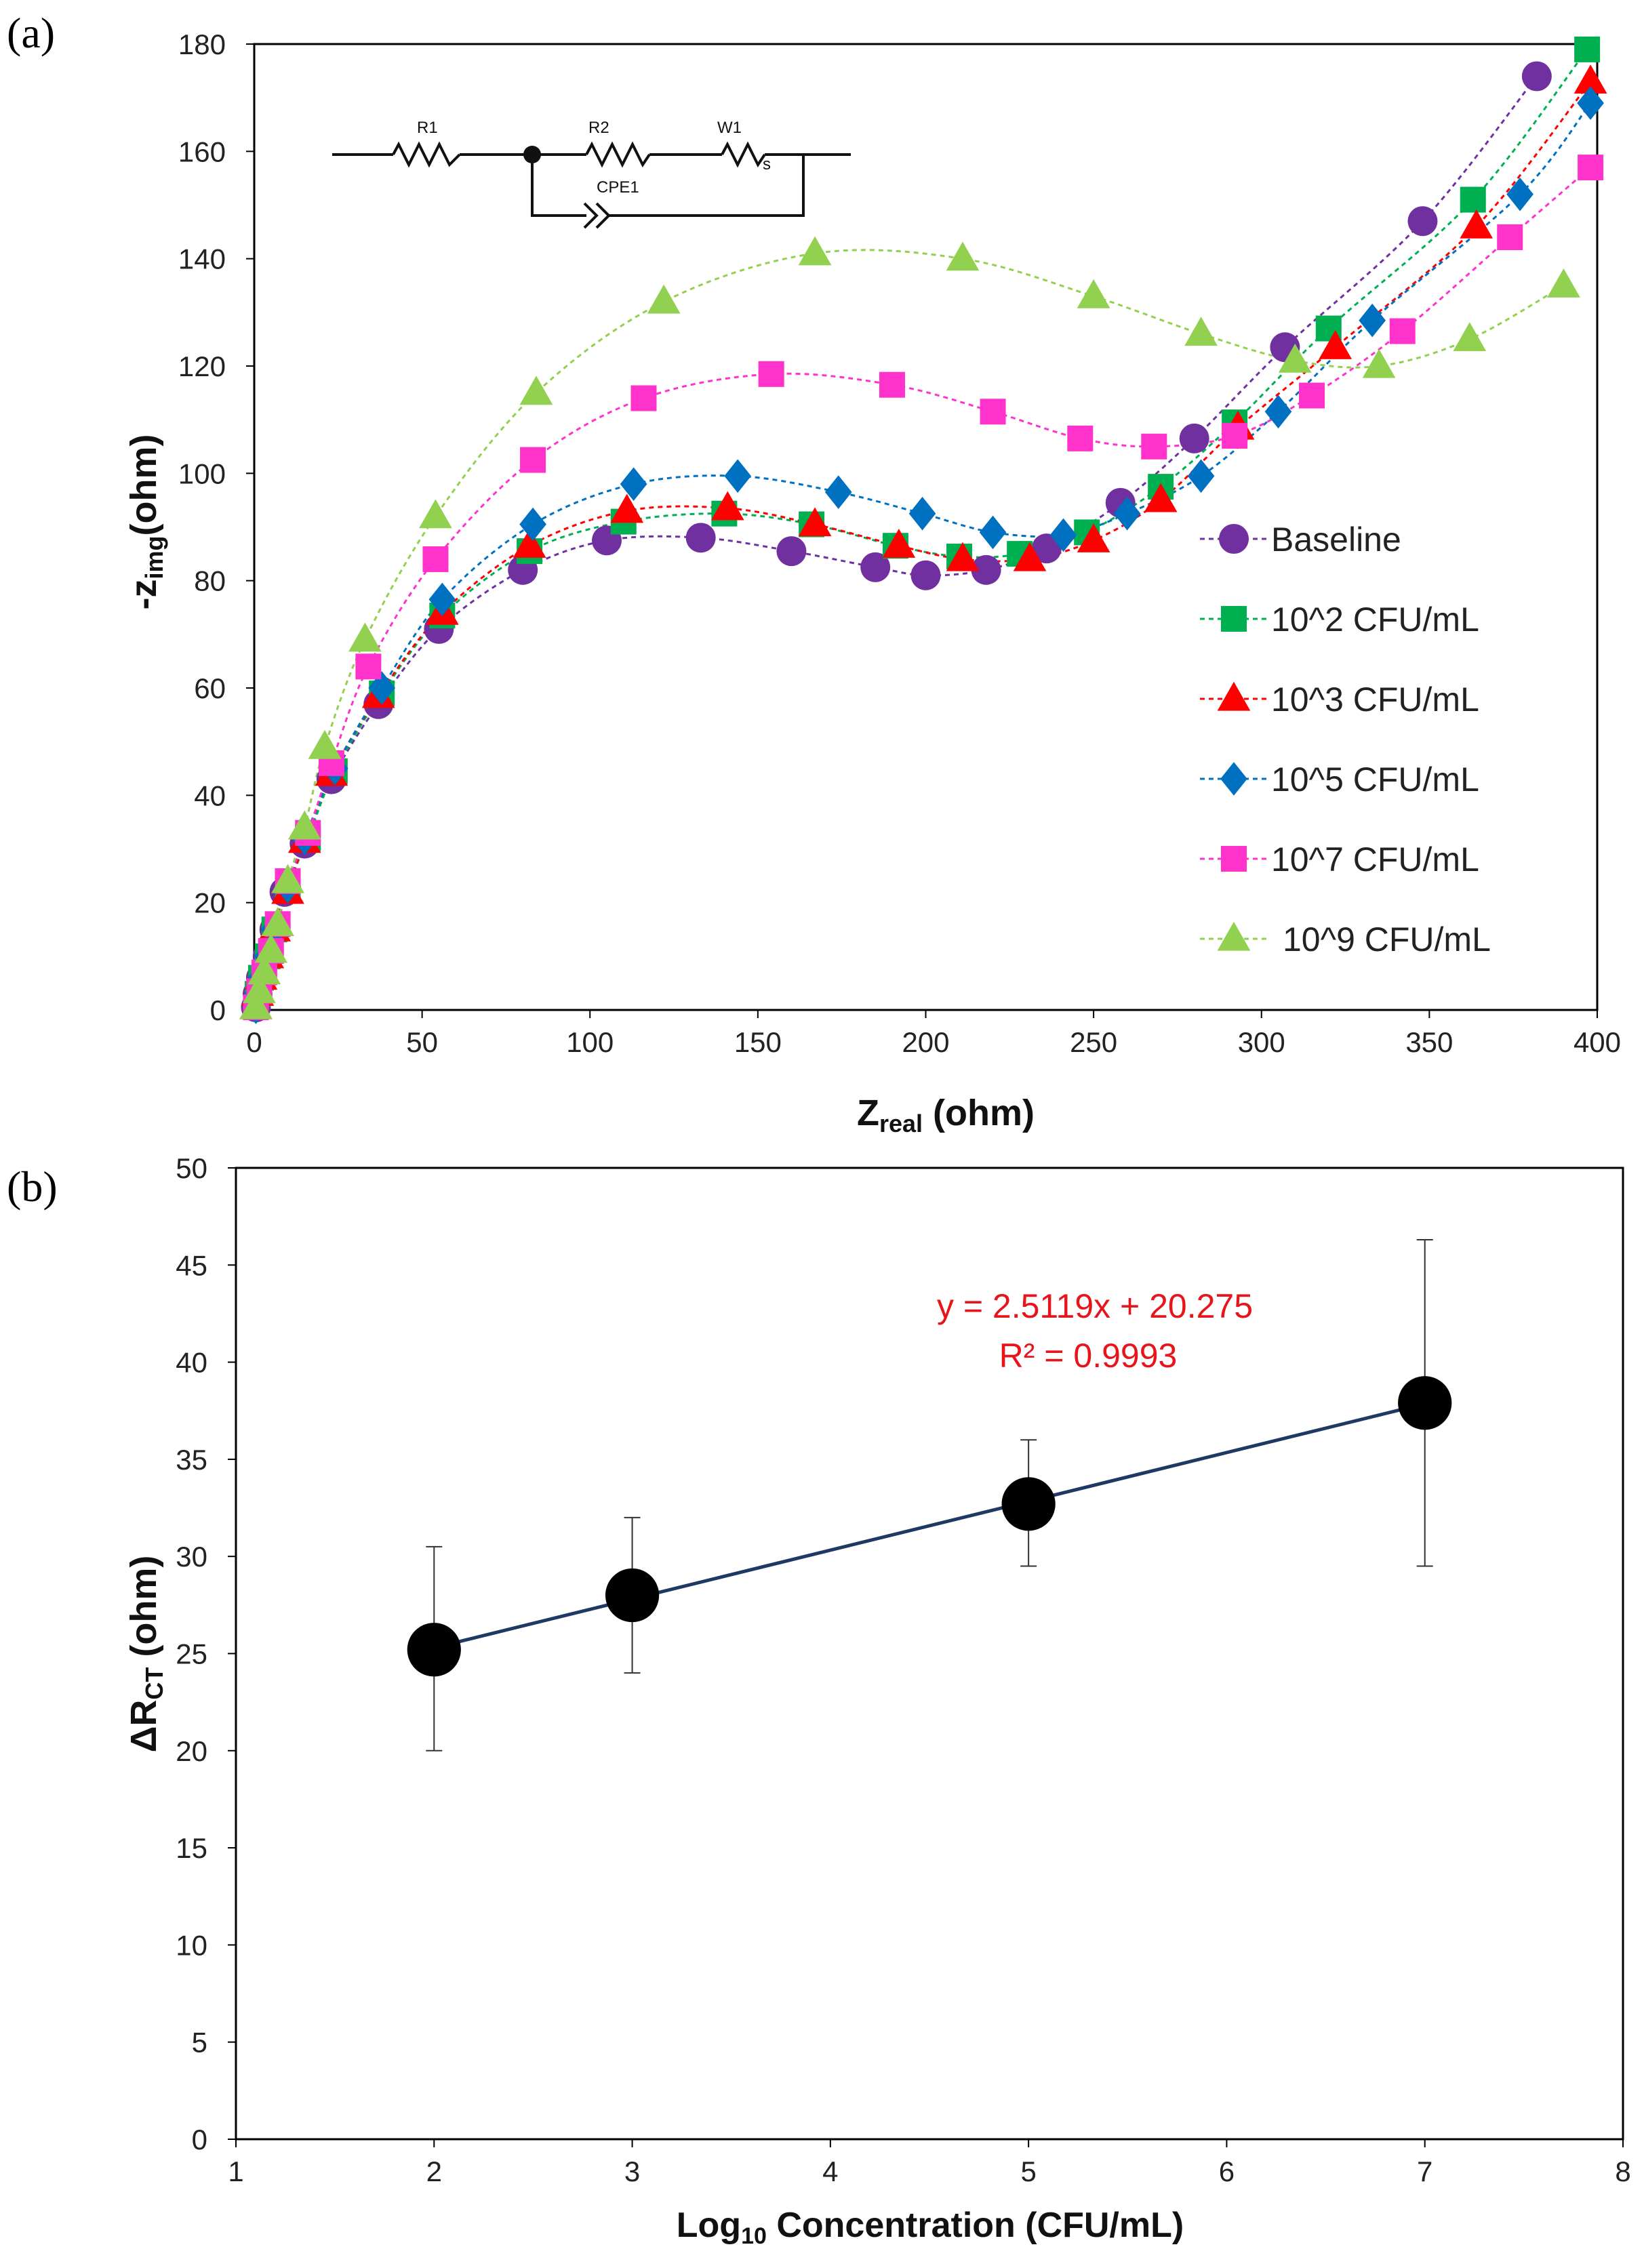  I want to click on plot-b-markers, so click(929, 1526).